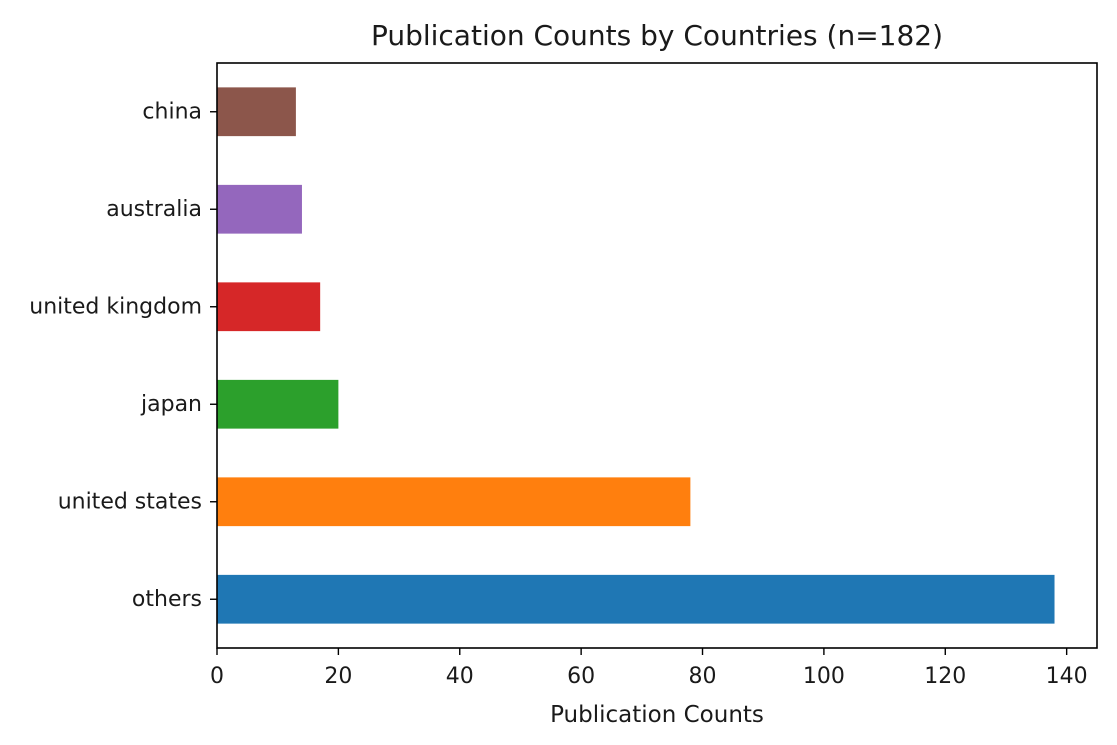 The image size is (1117, 745). What do you see at coordinates (703, 676) in the screenshot?
I see `x-tick-label: 80` at bounding box center [703, 676].